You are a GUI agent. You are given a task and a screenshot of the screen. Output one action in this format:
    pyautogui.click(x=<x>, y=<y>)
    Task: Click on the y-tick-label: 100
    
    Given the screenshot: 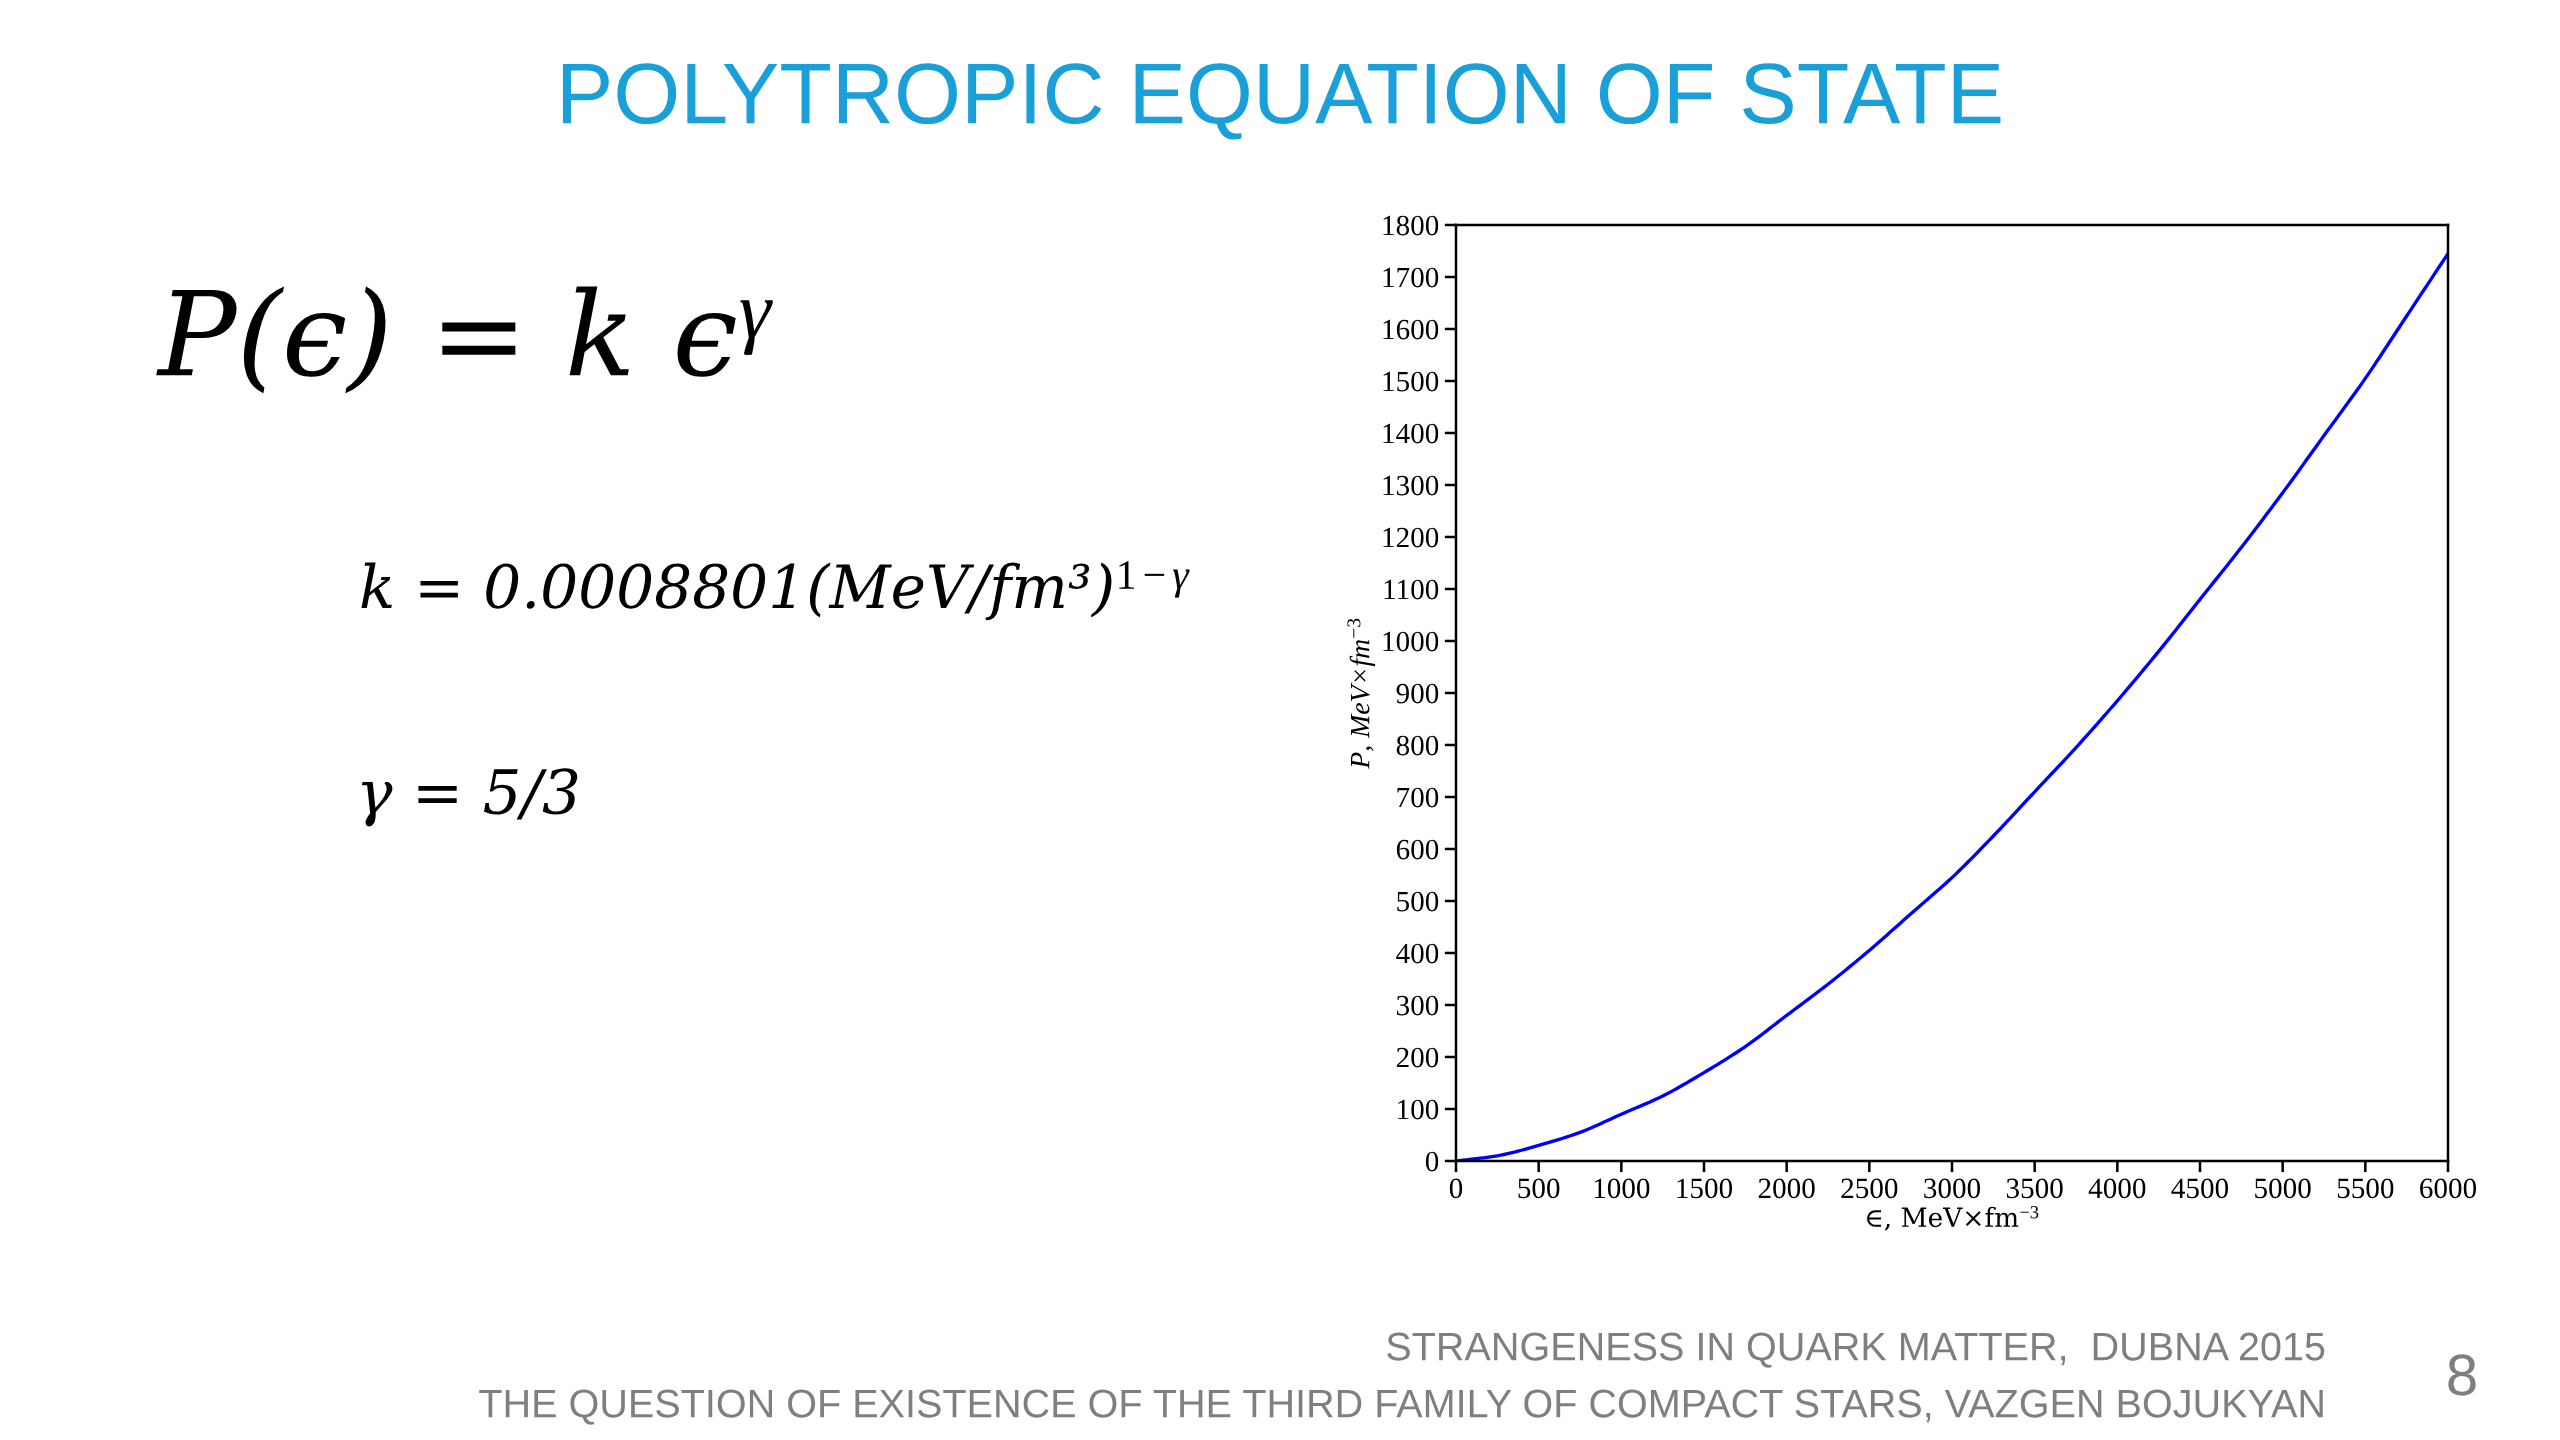 What is the action you would take?
    pyautogui.click(x=1418, y=1109)
    